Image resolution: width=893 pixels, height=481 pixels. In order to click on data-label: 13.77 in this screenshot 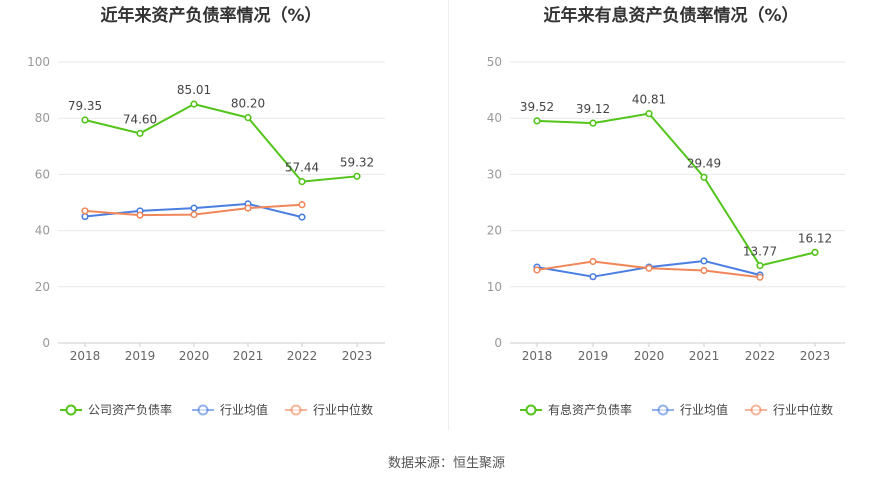, I will do `click(760, 252)`.